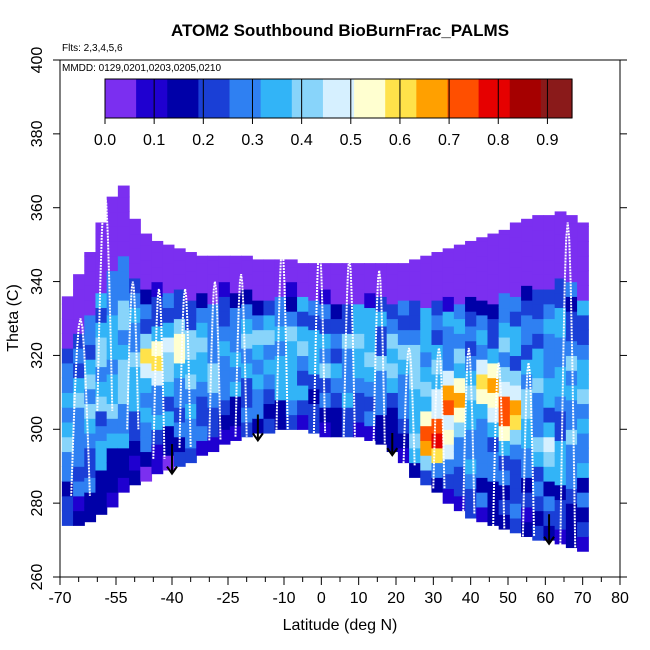 Image resolution: width=650 pixels, height=650 pixels. Describe the element at coordinates (498, 140) in the screenshot. I see `colorbar-tick-label: 0.8` at that location.